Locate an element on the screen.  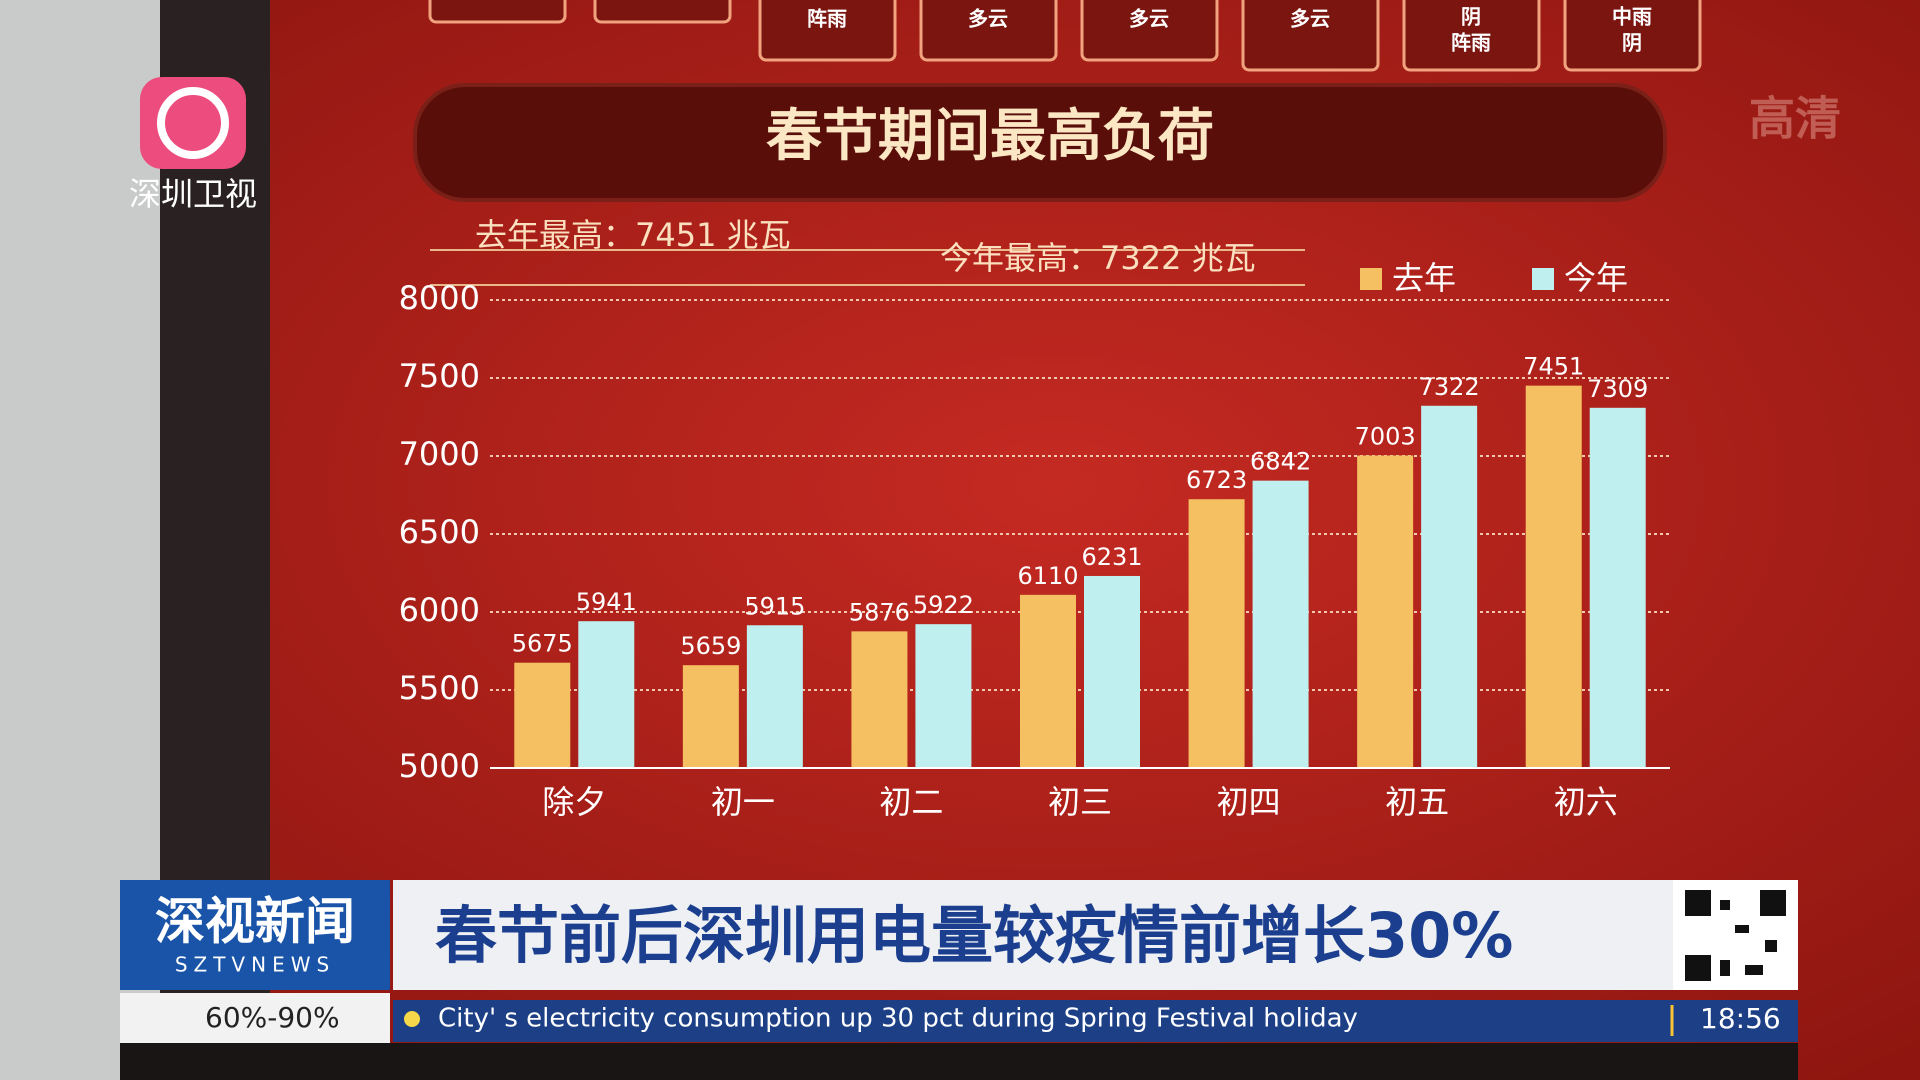
value-label: 7003 is located at coordinates (1385, 437).